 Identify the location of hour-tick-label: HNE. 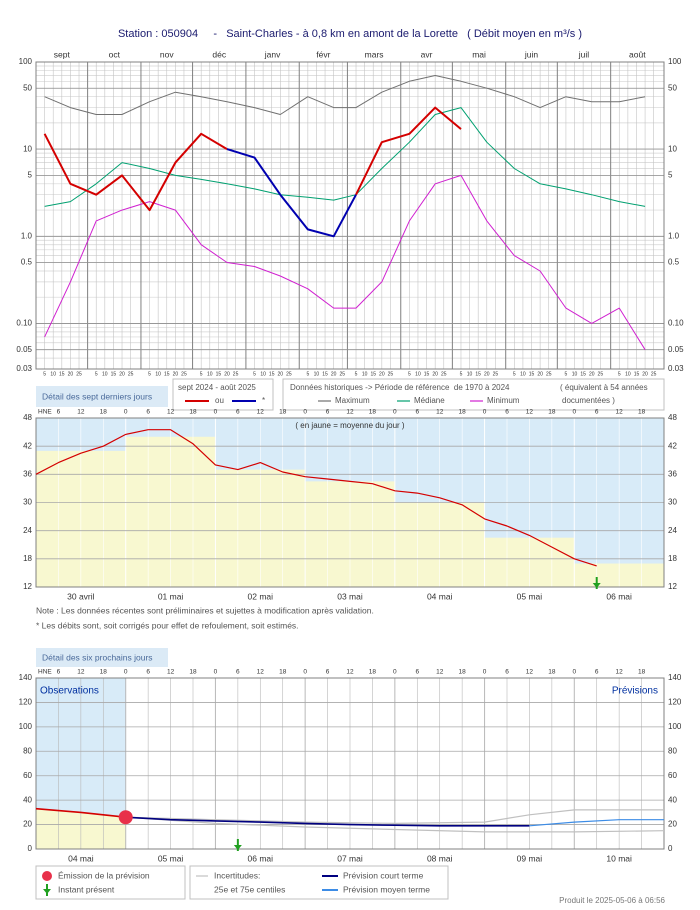
(45, 412).